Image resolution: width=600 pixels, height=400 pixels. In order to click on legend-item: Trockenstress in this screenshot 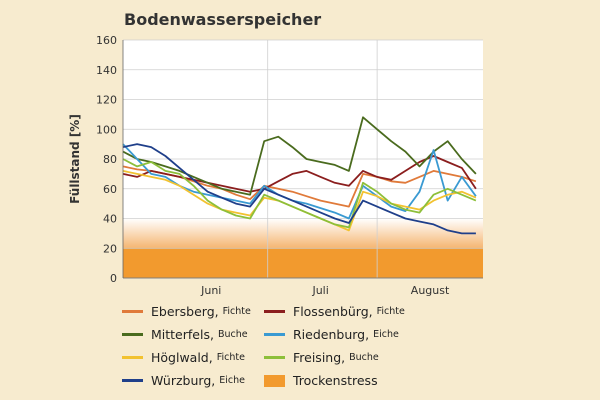, I will do `click(338, 380)`.